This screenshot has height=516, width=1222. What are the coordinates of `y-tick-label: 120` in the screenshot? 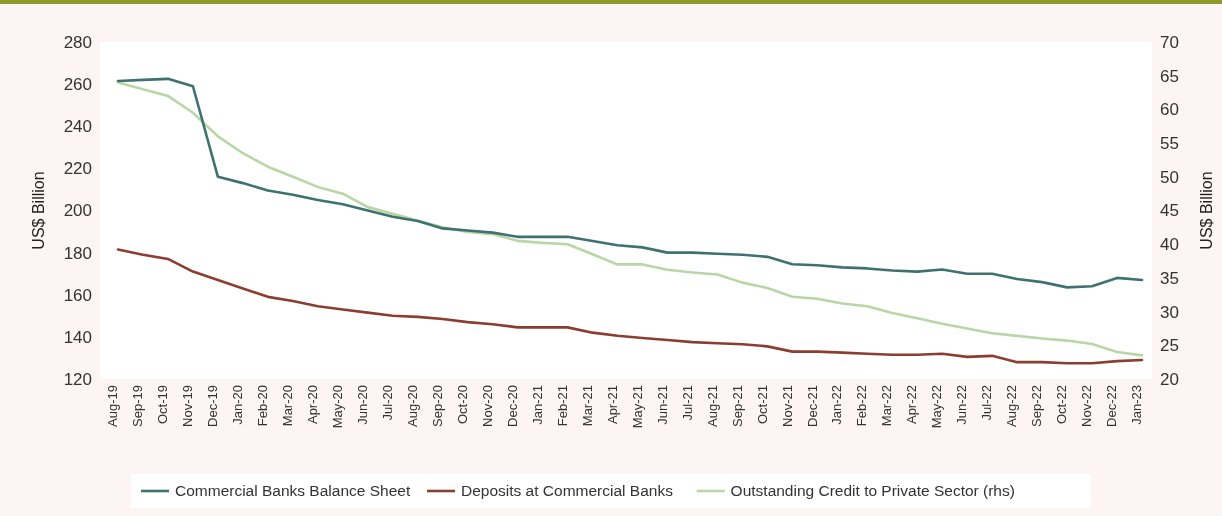 It's located at (77, 379).